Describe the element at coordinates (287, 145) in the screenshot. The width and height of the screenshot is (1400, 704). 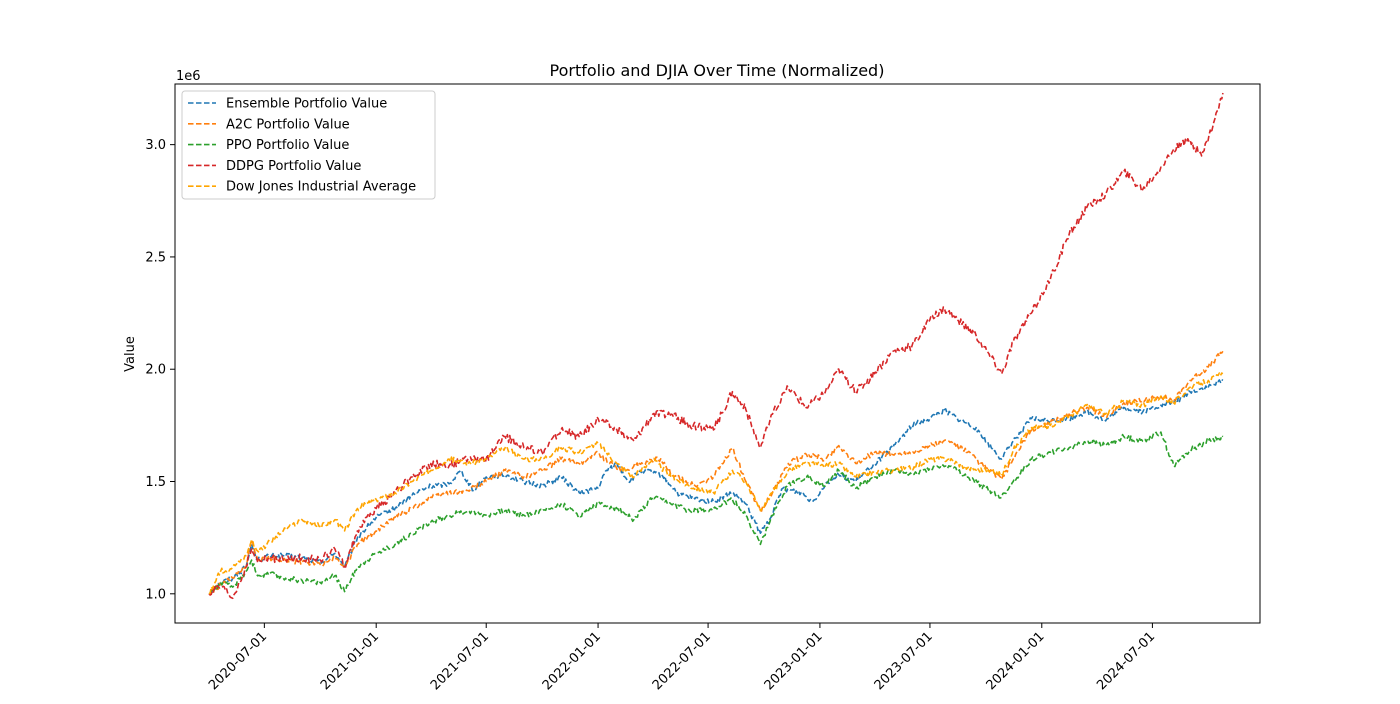
I see `legend-label: PPO Portfolio Value` at that location.